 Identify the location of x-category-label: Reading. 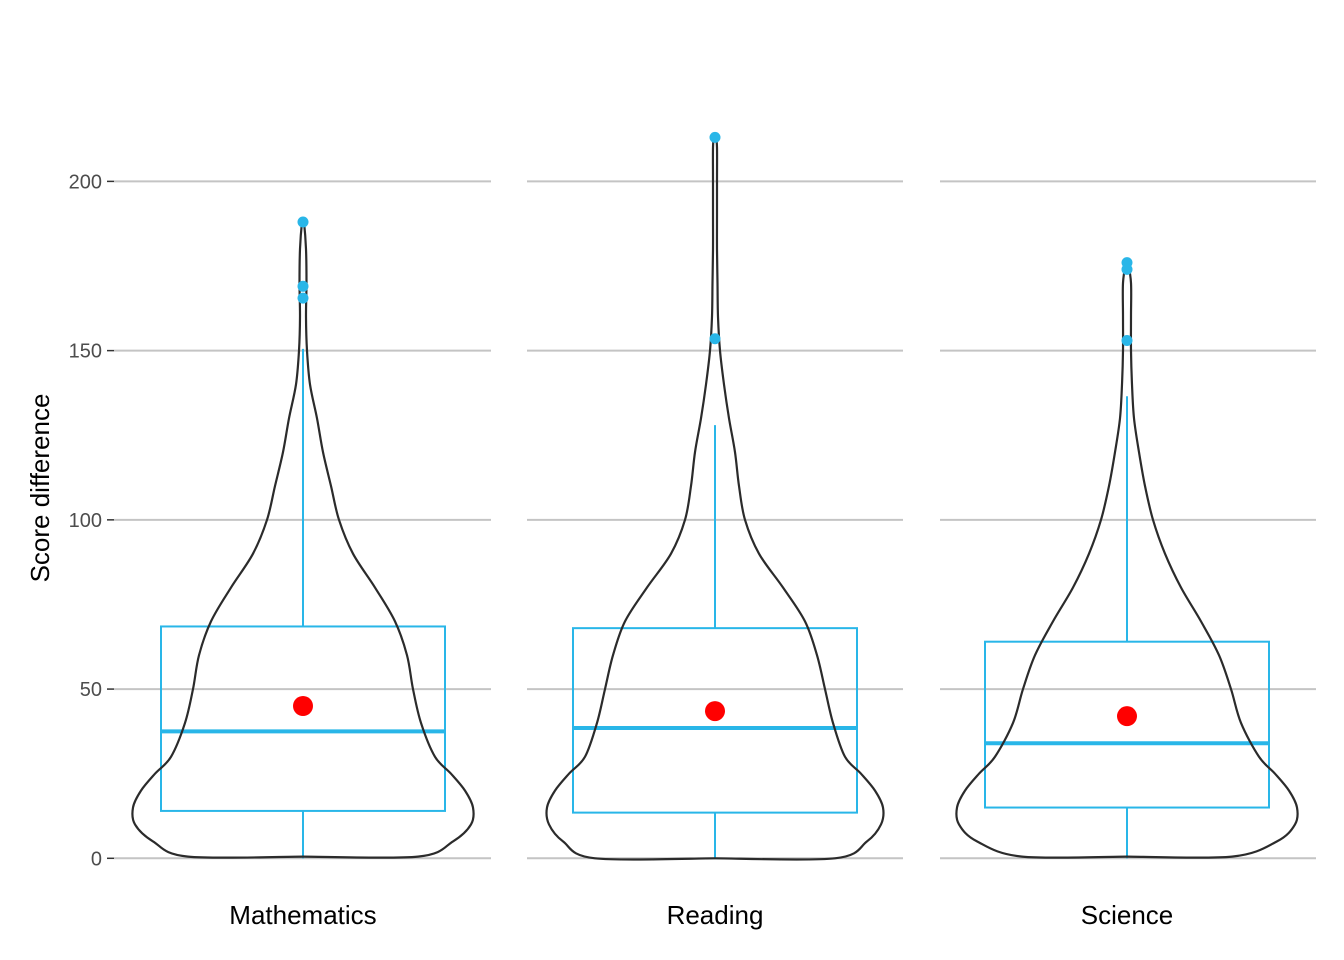
(715, 915).